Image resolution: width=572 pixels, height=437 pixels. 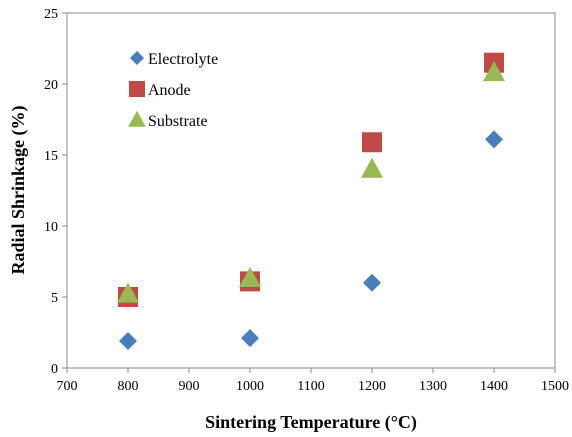 What do you see at coordinates (54, 298) in the screenshot?
I see `y-tick-label: 5` at bounding box center [54, 298].